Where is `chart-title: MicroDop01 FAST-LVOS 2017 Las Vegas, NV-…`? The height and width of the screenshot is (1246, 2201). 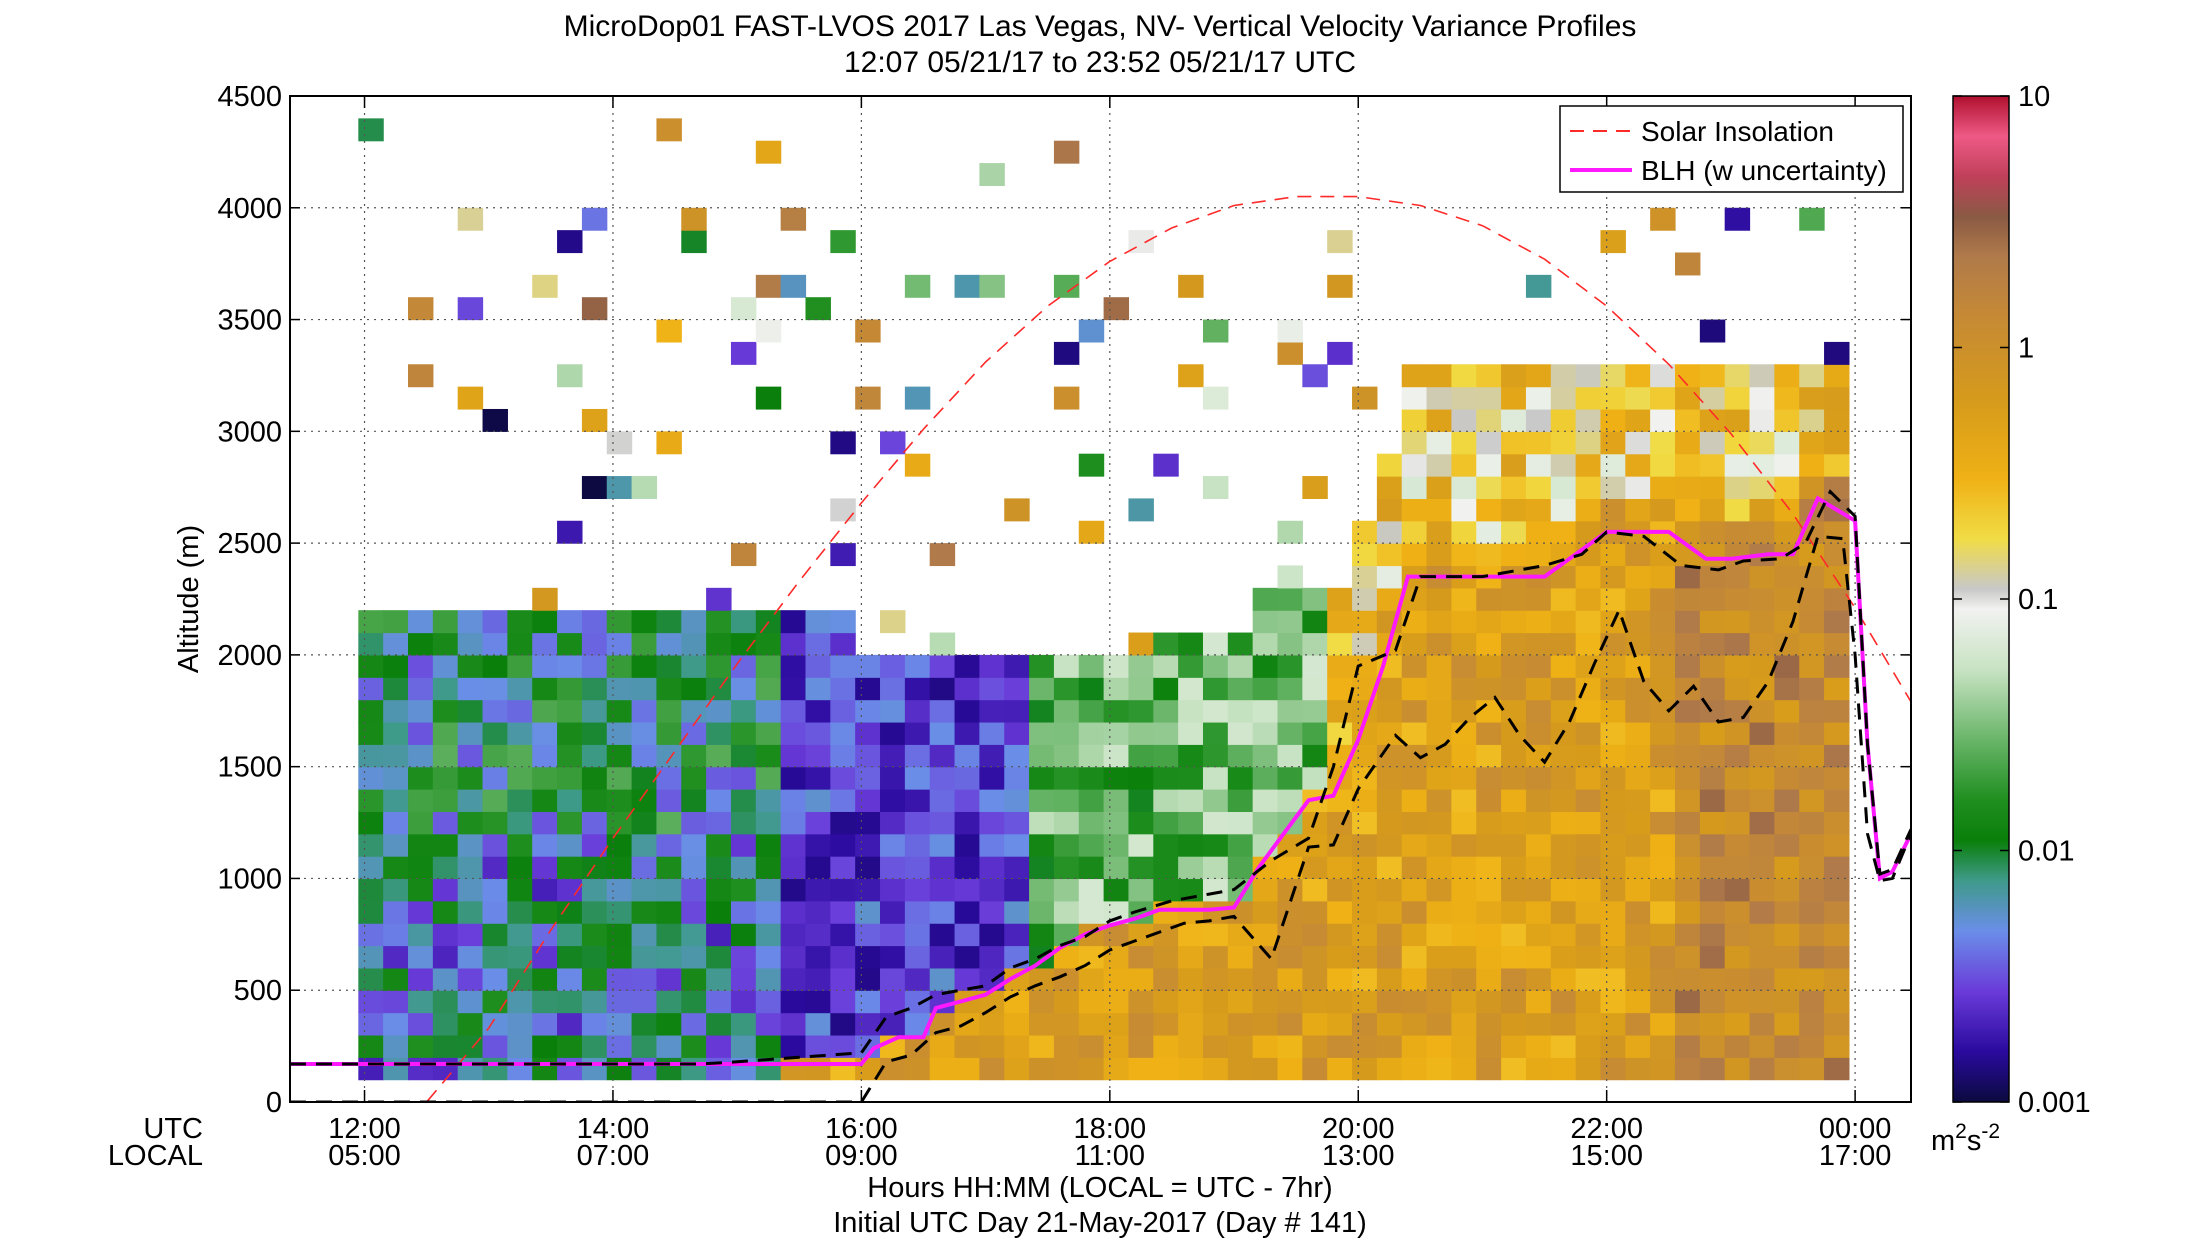
chart-title: MicroDop01 FAST-LVOS 2017 Las Vegas, NV-… is located at coordinates (1100, 26).